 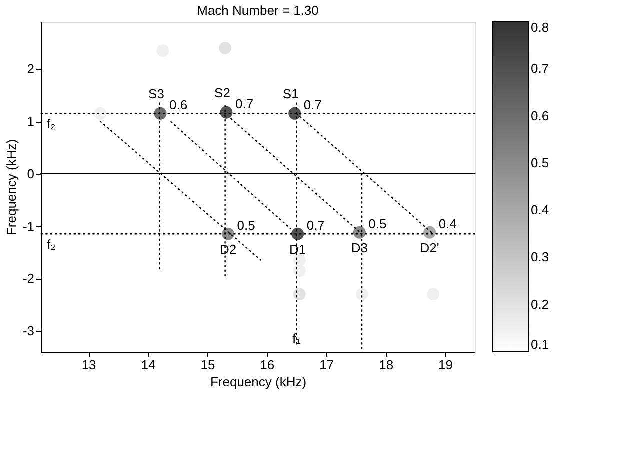 I want to click on annotation: S1, so click(x=290, y=94).